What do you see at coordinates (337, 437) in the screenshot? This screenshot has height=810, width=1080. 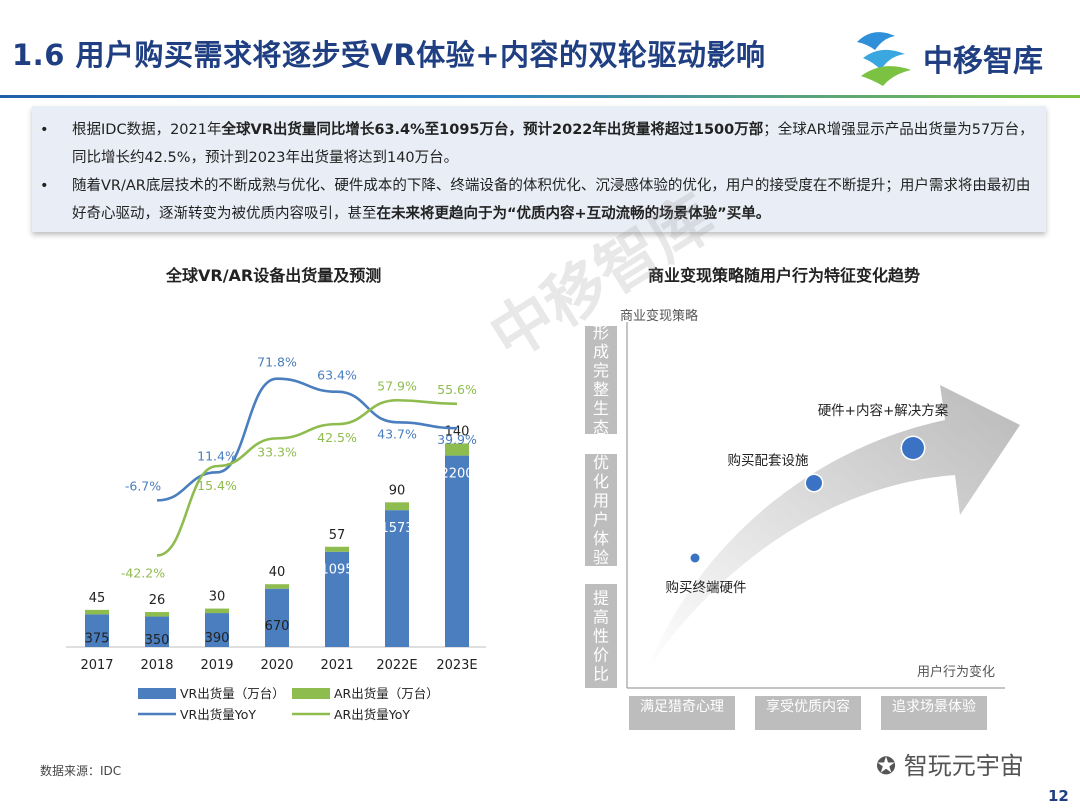 I see `yoy-data-label: 42.5%` at bounding box center [337, 437].